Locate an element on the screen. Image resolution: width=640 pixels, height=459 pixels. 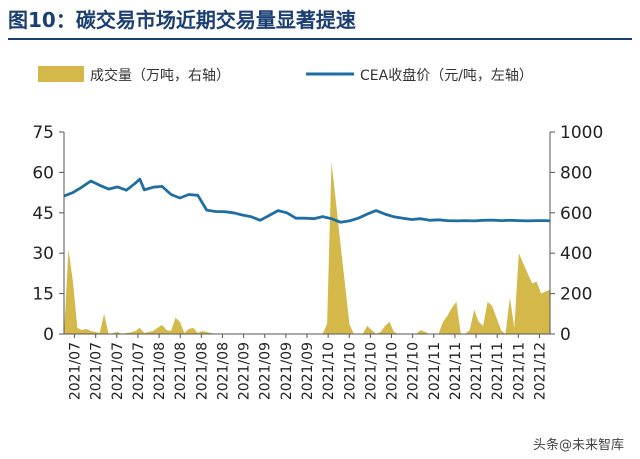
left-tick-label: 30 is located at coordinates (43, 254).